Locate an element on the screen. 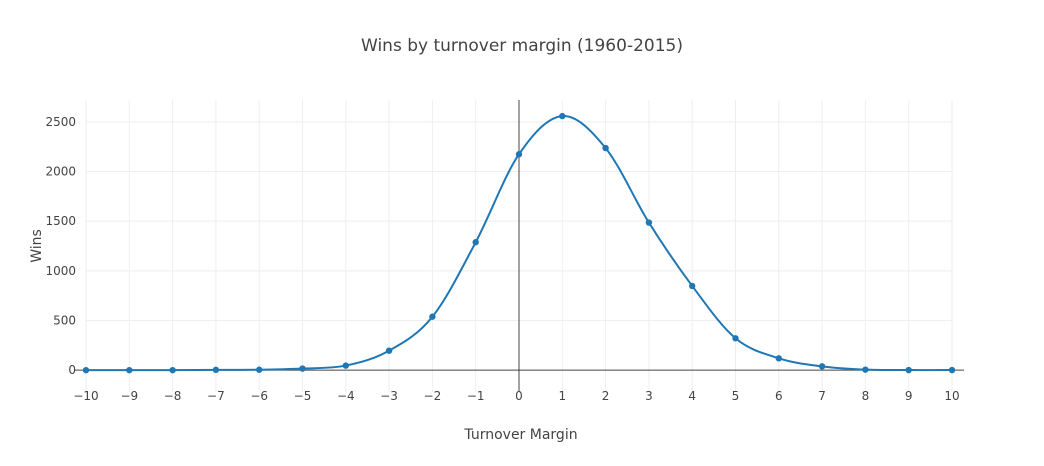  x-tick-label: 5 is located at coordinates (736, 396).